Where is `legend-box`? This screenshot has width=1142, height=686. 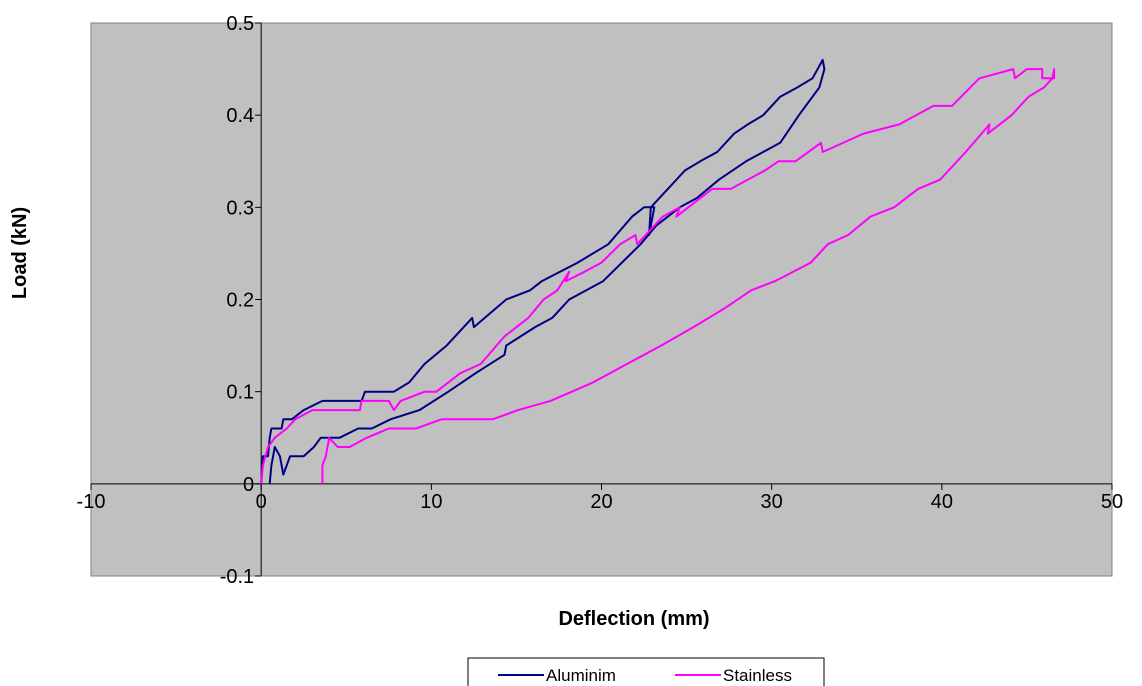
legend-box is located at coordinates (646, 671).